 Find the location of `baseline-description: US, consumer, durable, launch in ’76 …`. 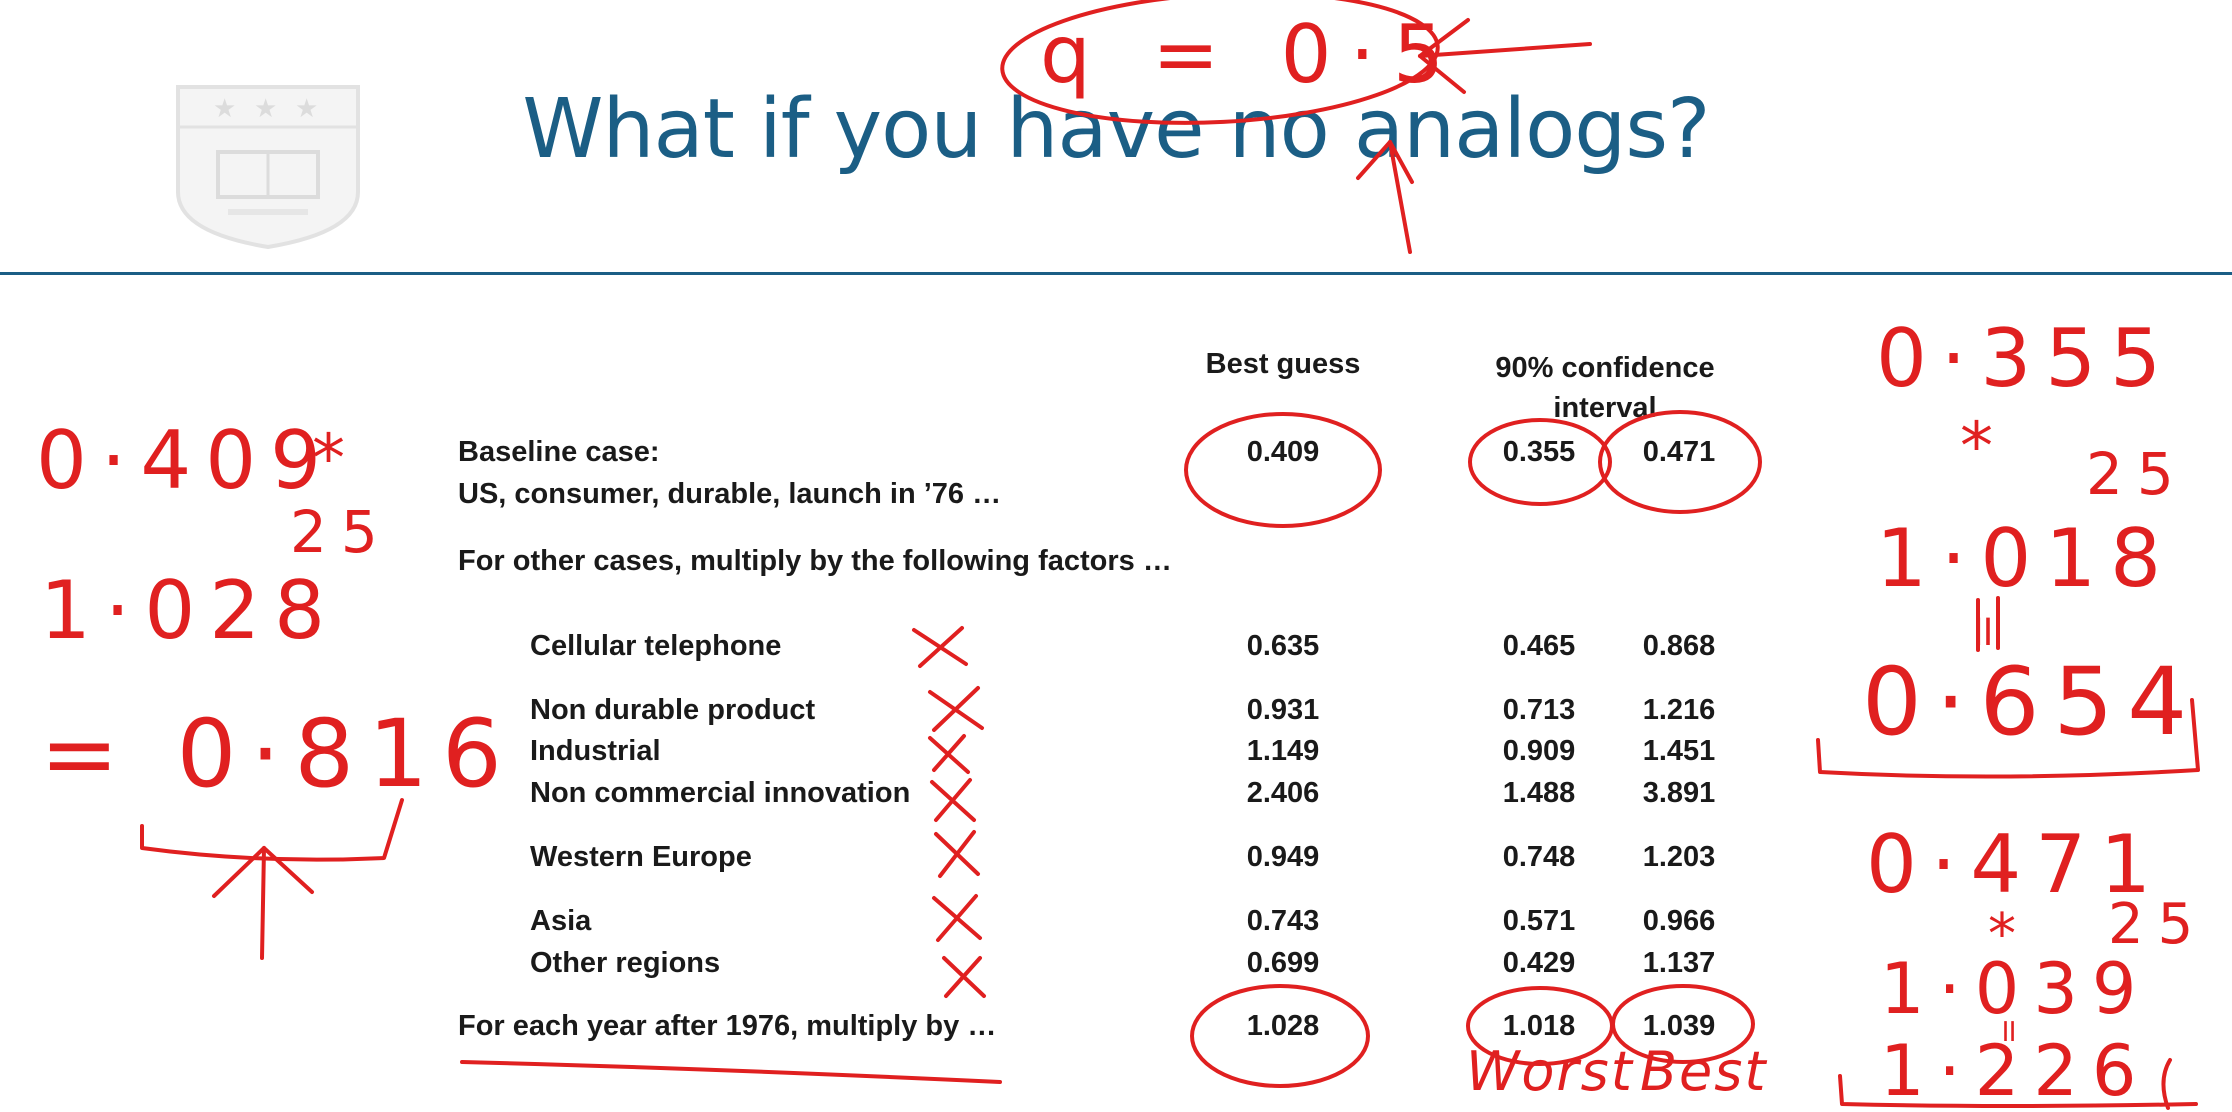

baseline-description: US, consumer, durable, launch in ’76 … is located at coordinates (730, 494).